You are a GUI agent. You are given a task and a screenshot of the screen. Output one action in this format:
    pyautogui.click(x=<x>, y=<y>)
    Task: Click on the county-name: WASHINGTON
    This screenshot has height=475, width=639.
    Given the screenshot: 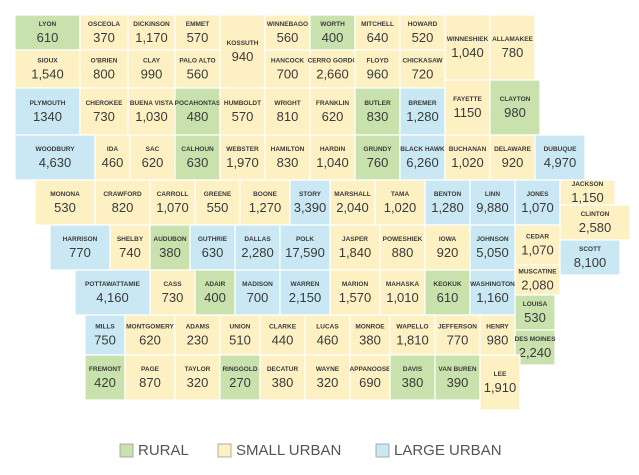 What is the action you would take?
    pyautogui.click(x=492, y=284)
    